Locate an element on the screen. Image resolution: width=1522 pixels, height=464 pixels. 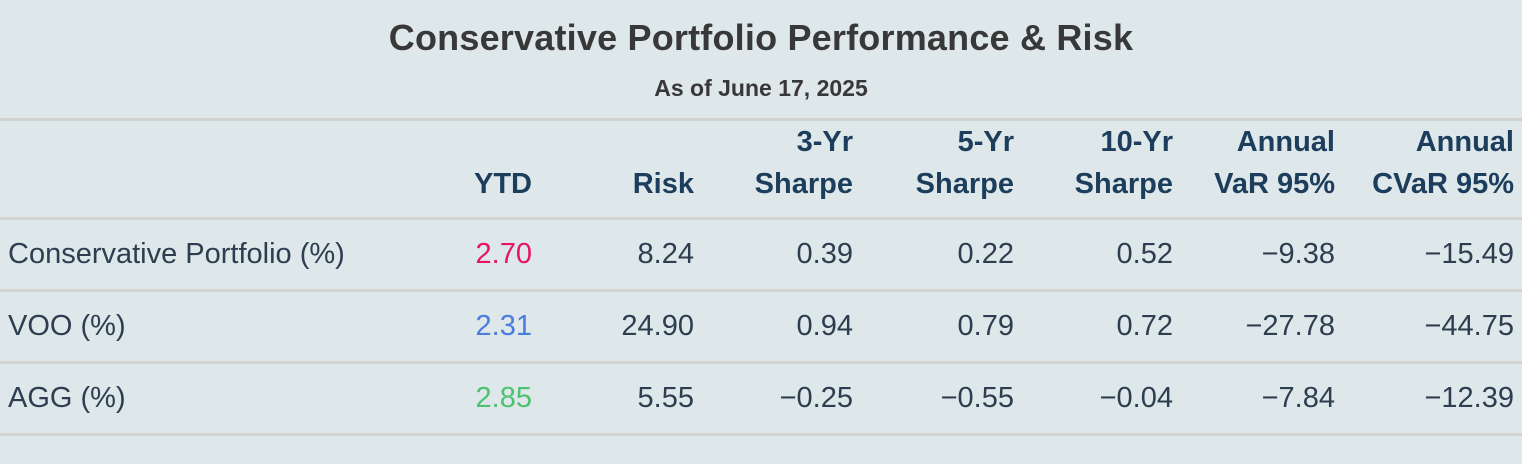
sharpe-3yr-value: 0.94 is located at coordinates (781, 327).